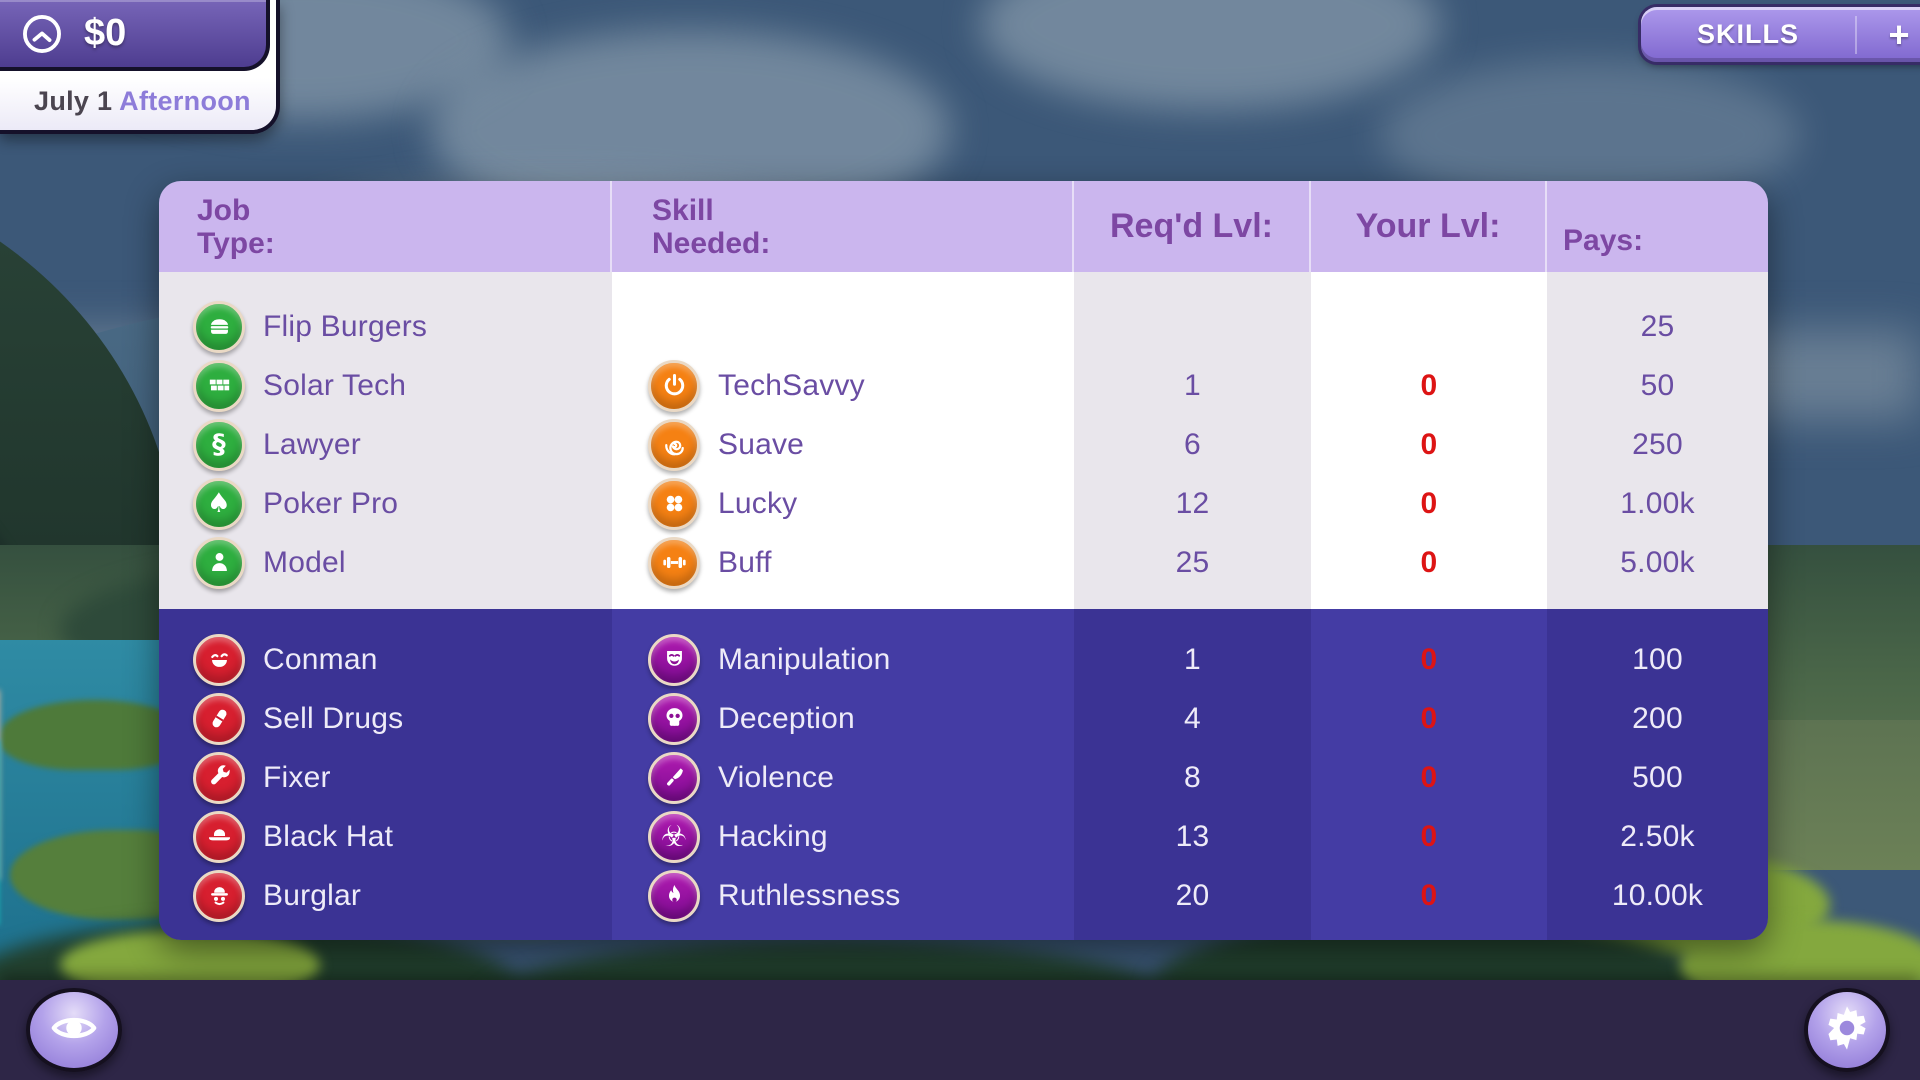 This screenshot has height=1080, width=1920. I want to click on knife-icon, so click(674, 777).